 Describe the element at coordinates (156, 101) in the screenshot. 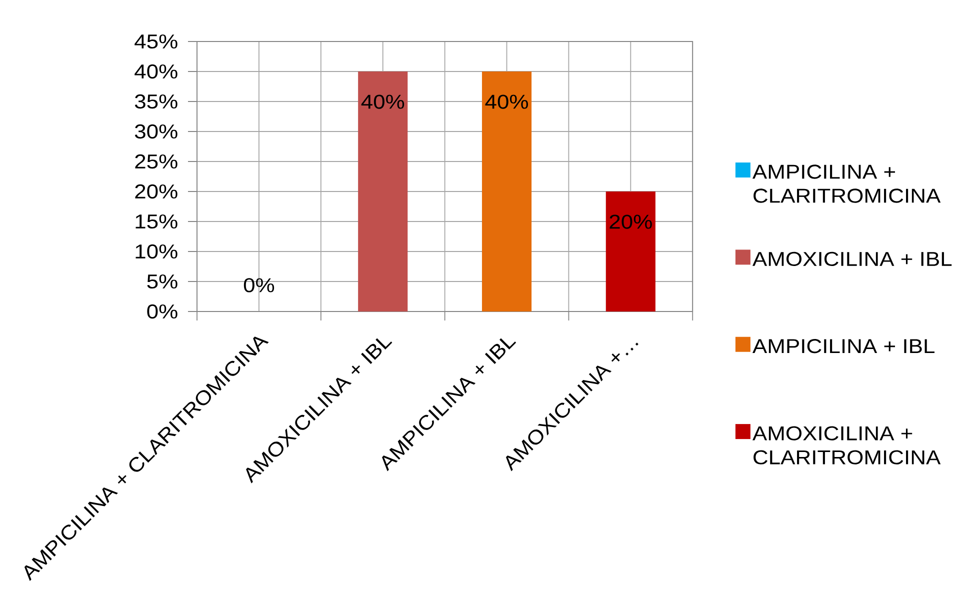

I see `y-tick-label: 35%` at that location.